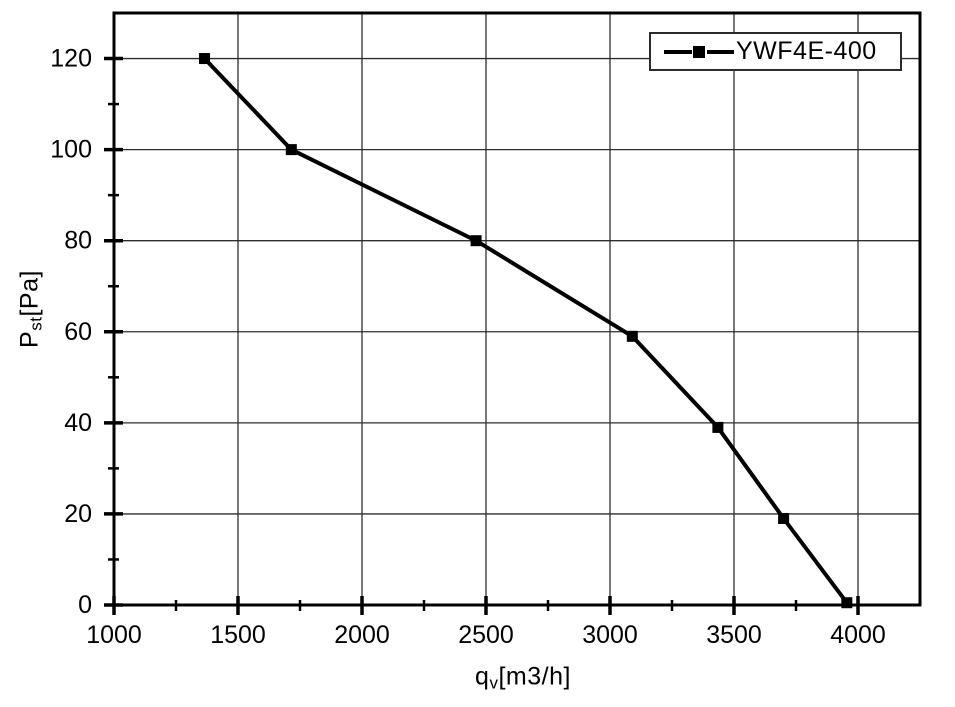 This screenshot has height=707, width=955. What do you see at coordinates (114, 635) in the screenshot?
I see `x-tick-label: 1000` at bounding box center [114, 635].